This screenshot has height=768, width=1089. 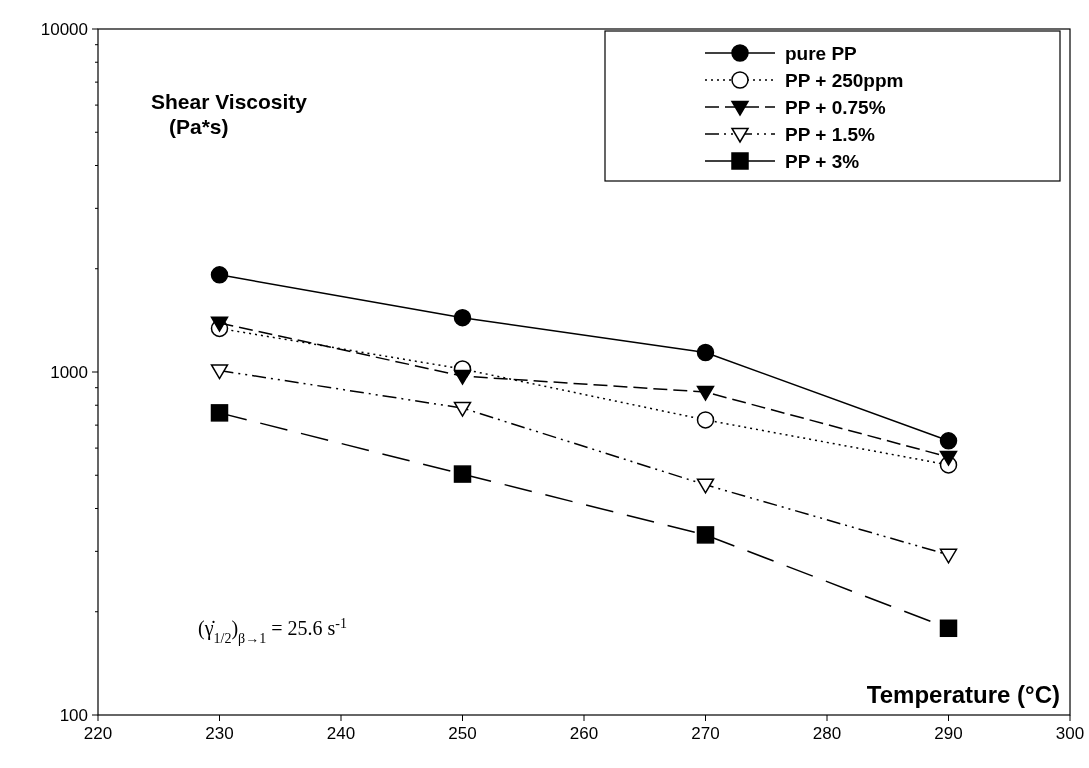 I want to click on y-axis-title: Shear Viscosity (Pa*s), so click(x=229, y=114).